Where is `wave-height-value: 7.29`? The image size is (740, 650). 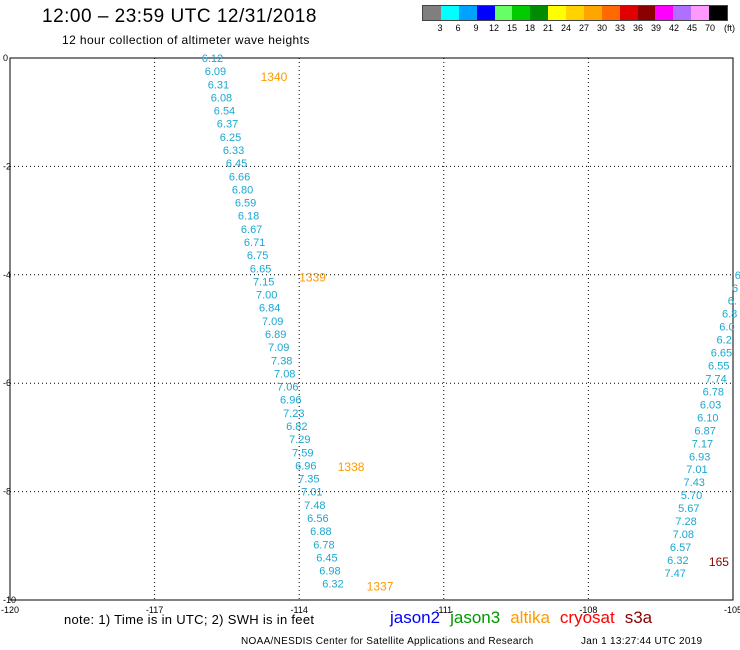
wave-height-value: 7.29 is located at coordinates (299, 440).